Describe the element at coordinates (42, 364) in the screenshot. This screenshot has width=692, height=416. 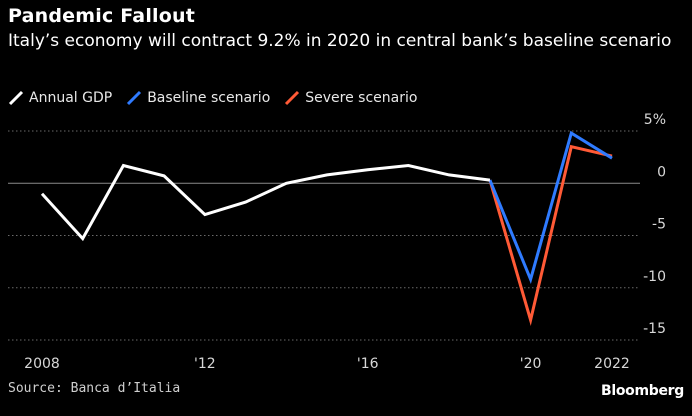
I see `x-tick-label: 2008` at that location.